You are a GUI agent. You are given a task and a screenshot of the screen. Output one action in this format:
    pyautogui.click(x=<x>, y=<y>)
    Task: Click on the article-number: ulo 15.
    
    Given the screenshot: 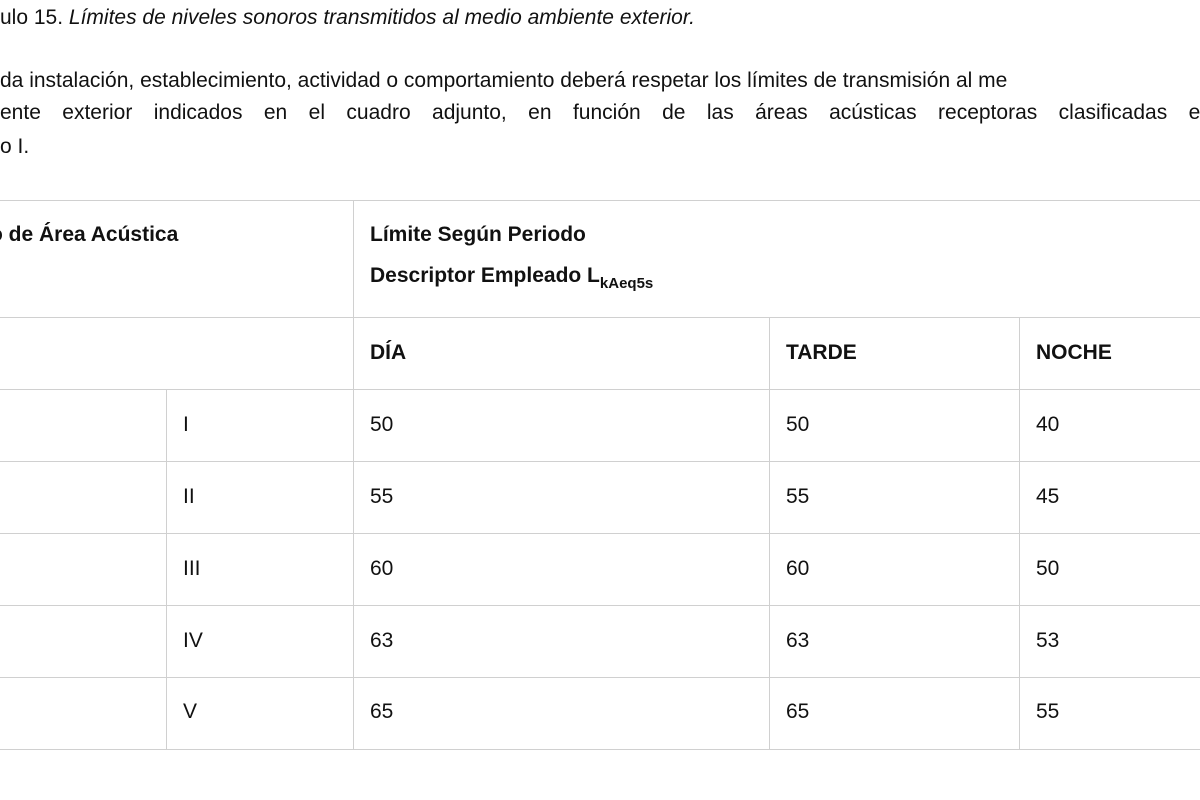 What is the action you would take?
    pyautogui.click(x=34, y=17)
    